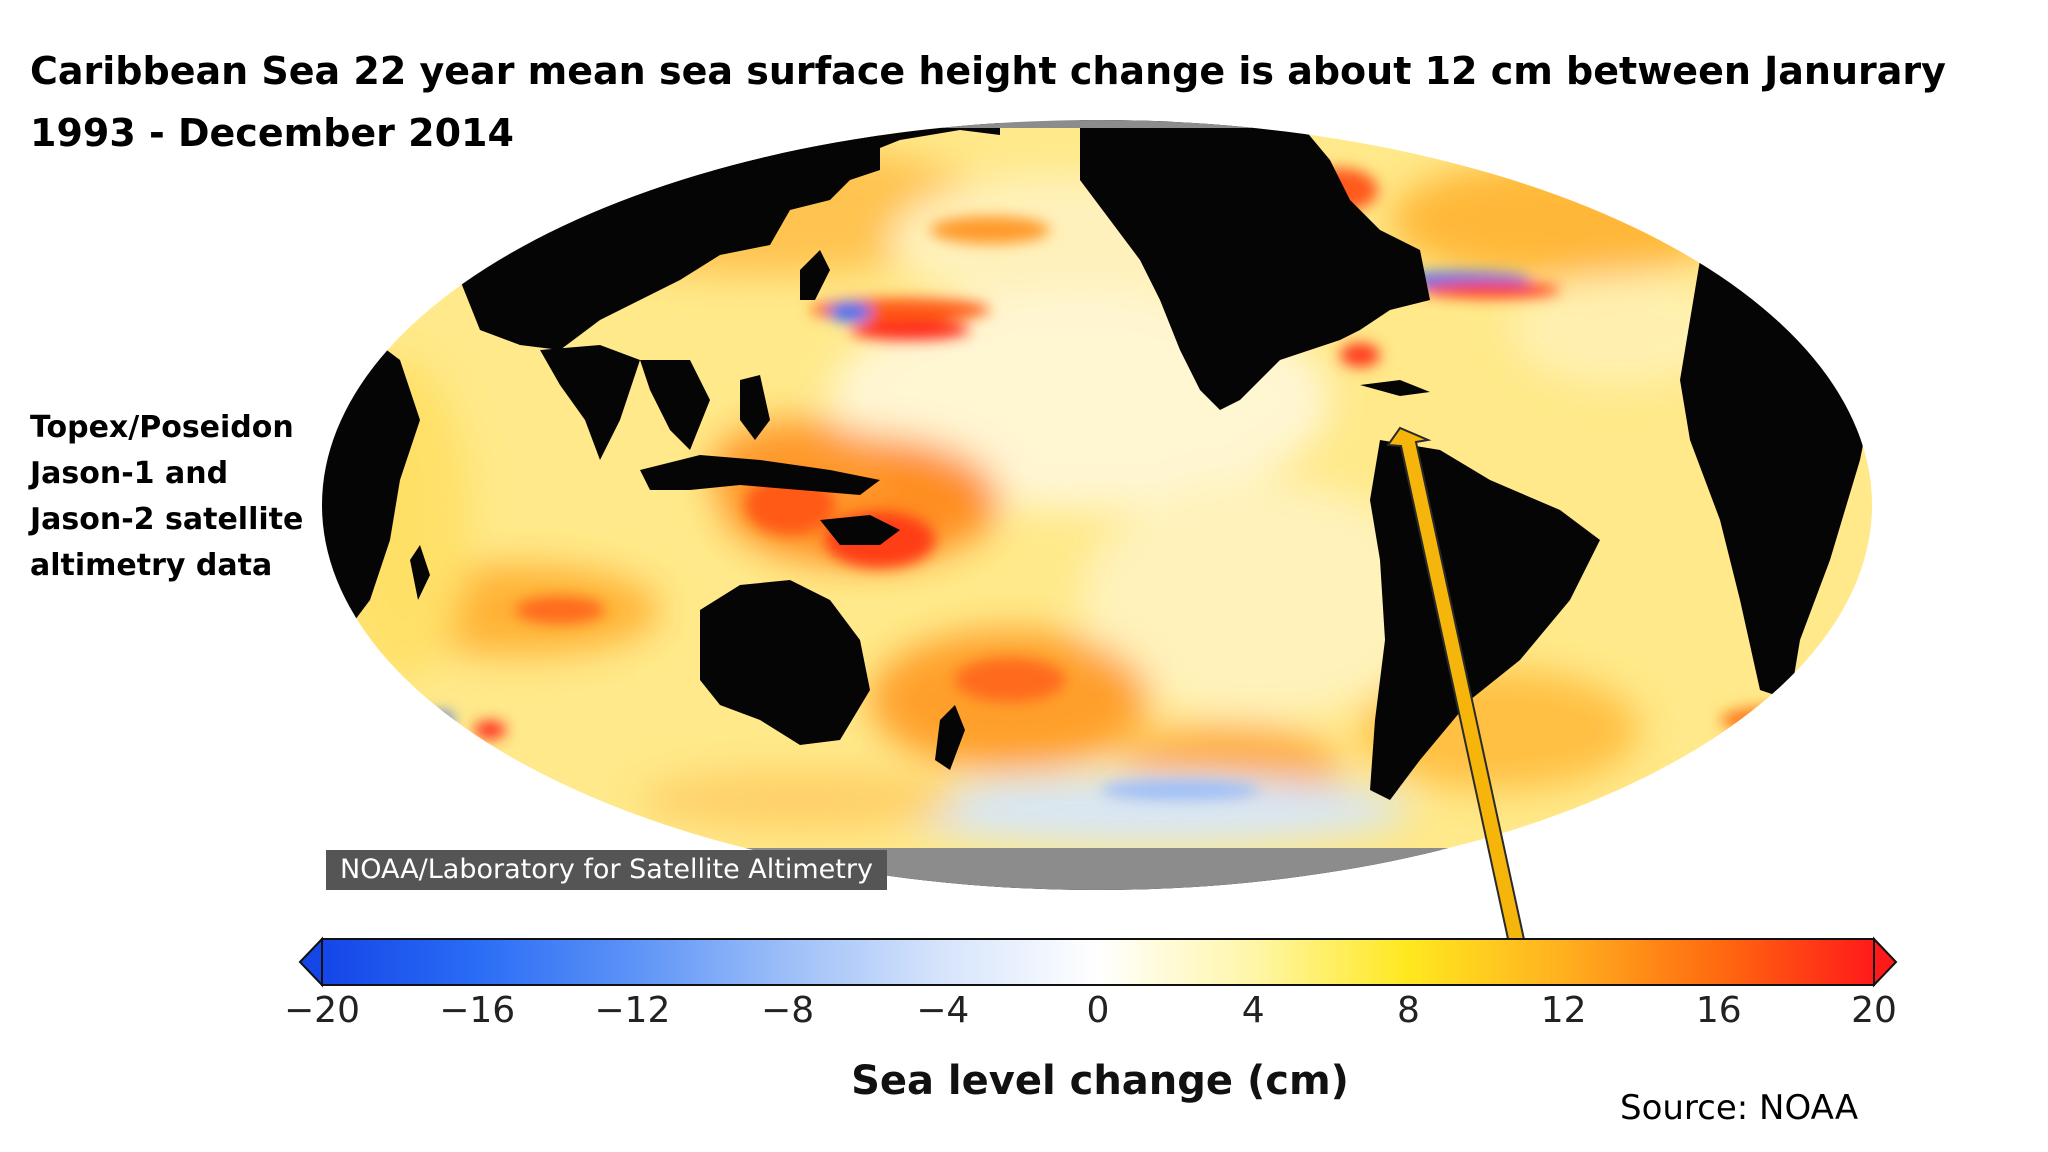 The height and width of the screenshot is (1152, 2048). I want to click on cuba-land, so click(1395, 388).